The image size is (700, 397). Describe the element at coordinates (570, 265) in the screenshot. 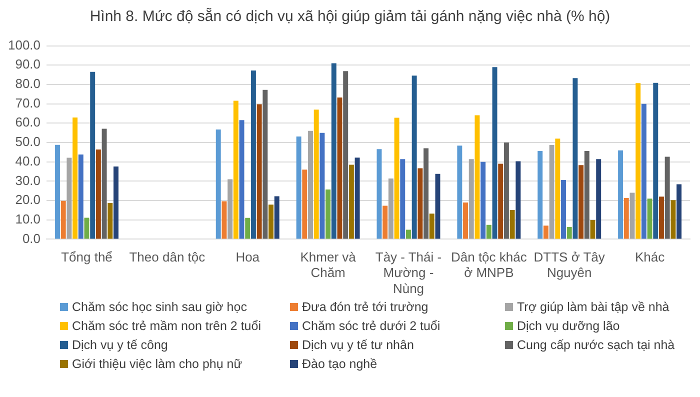

I see `x-tick-label: DTTS ở Tây Nguyên` at that location.